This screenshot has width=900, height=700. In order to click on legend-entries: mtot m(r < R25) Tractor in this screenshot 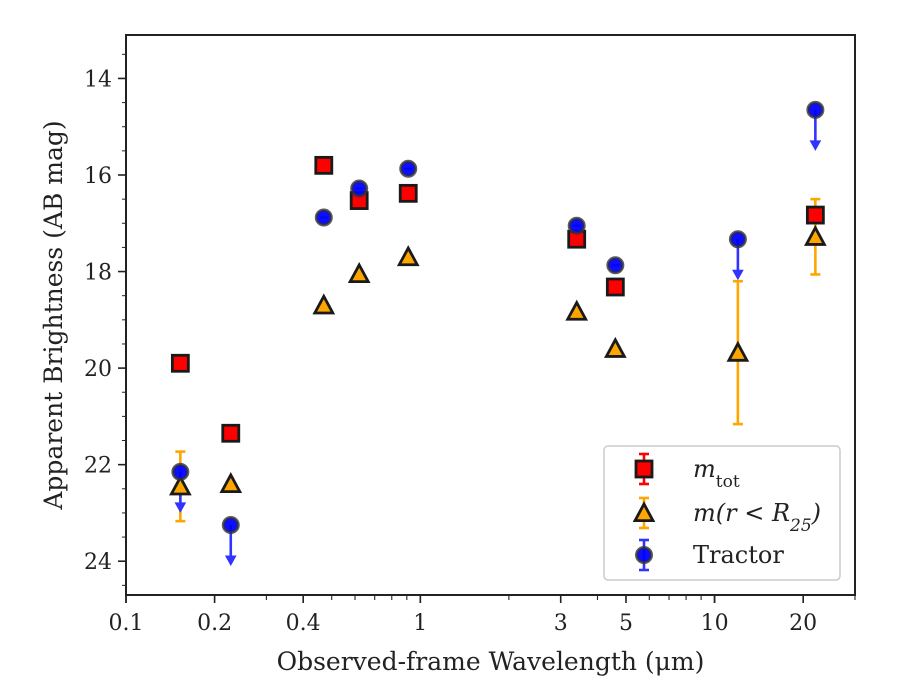, I will do `click(726, 512)`.